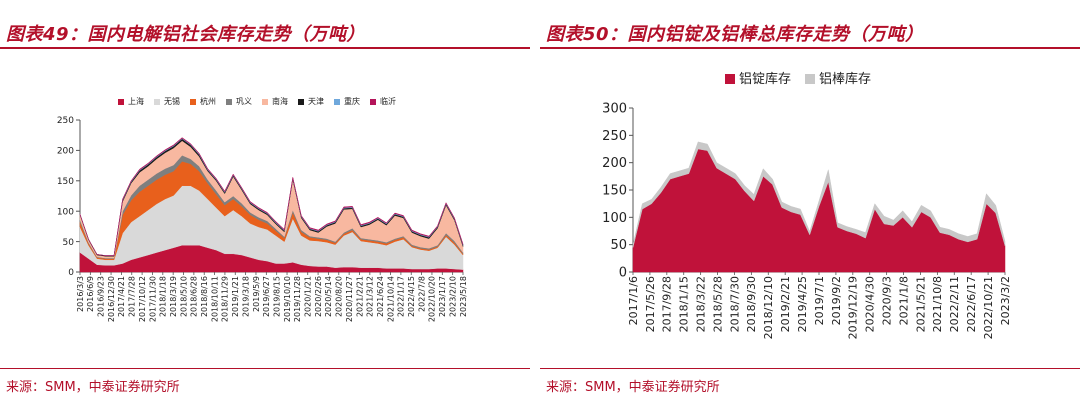 This screenshot has height=407, width=1080. Describe the element at coordinates (316, 101) in the screenshot. I see `legend-label: 天津` at that location.